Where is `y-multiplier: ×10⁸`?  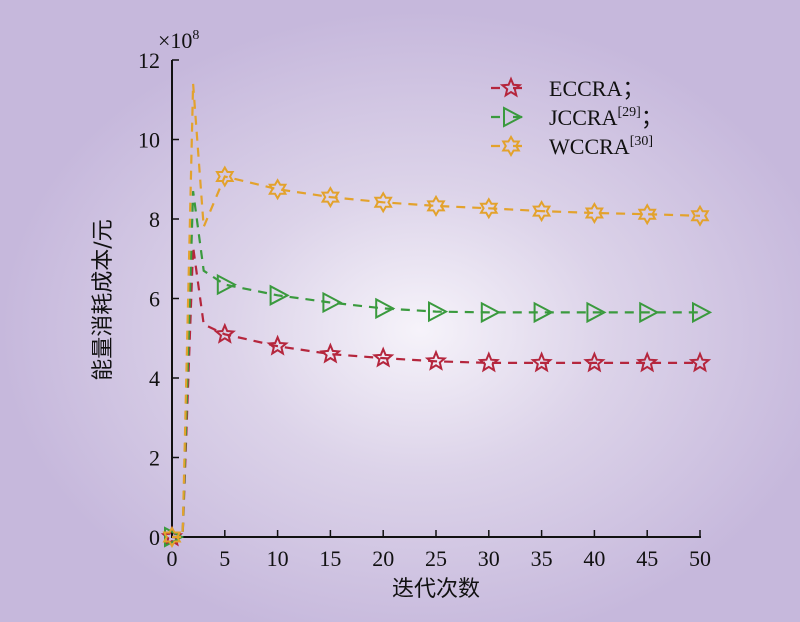
y-multiplier: ×10⁸ is located at coordinates (178, 40).